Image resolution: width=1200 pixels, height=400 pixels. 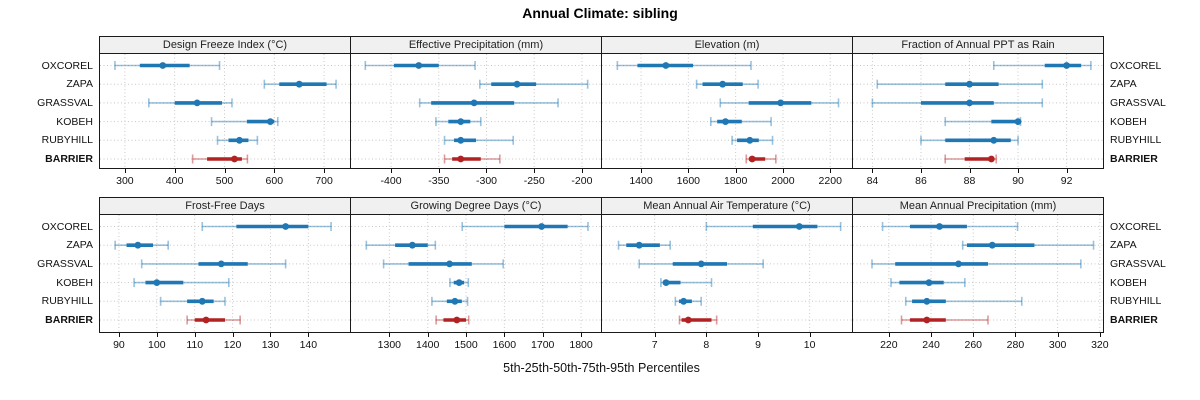 What do you see at coordinates (1138, 263) in the screenshot?
I see `station-label: GRASSVAL` at bounding box center [1138, 263].